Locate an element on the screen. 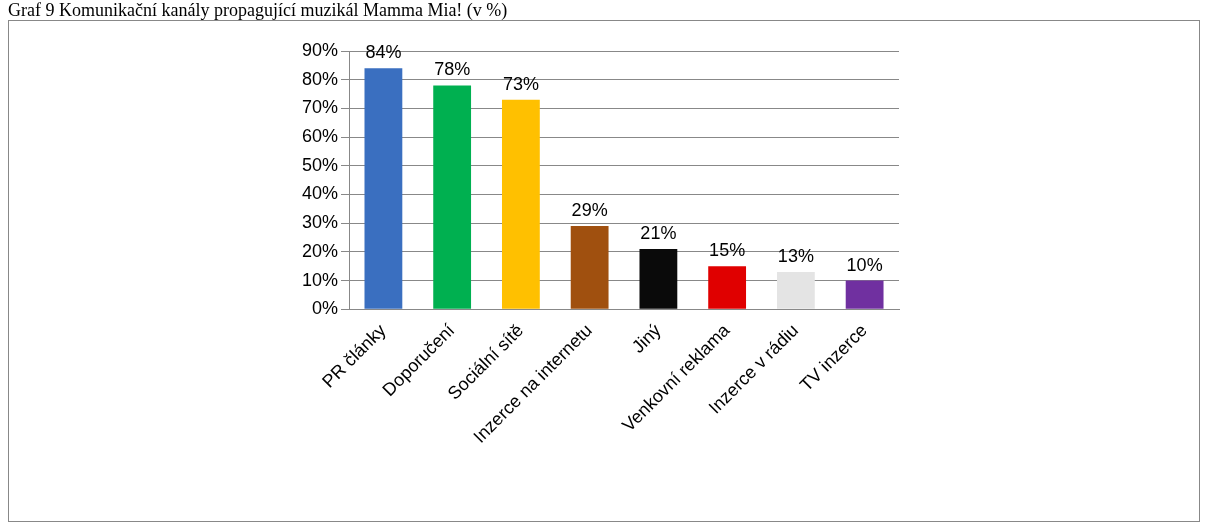 This screenshot has width=1210, height=522. y-tick-label: 90% is located at coordinates (320, 49).